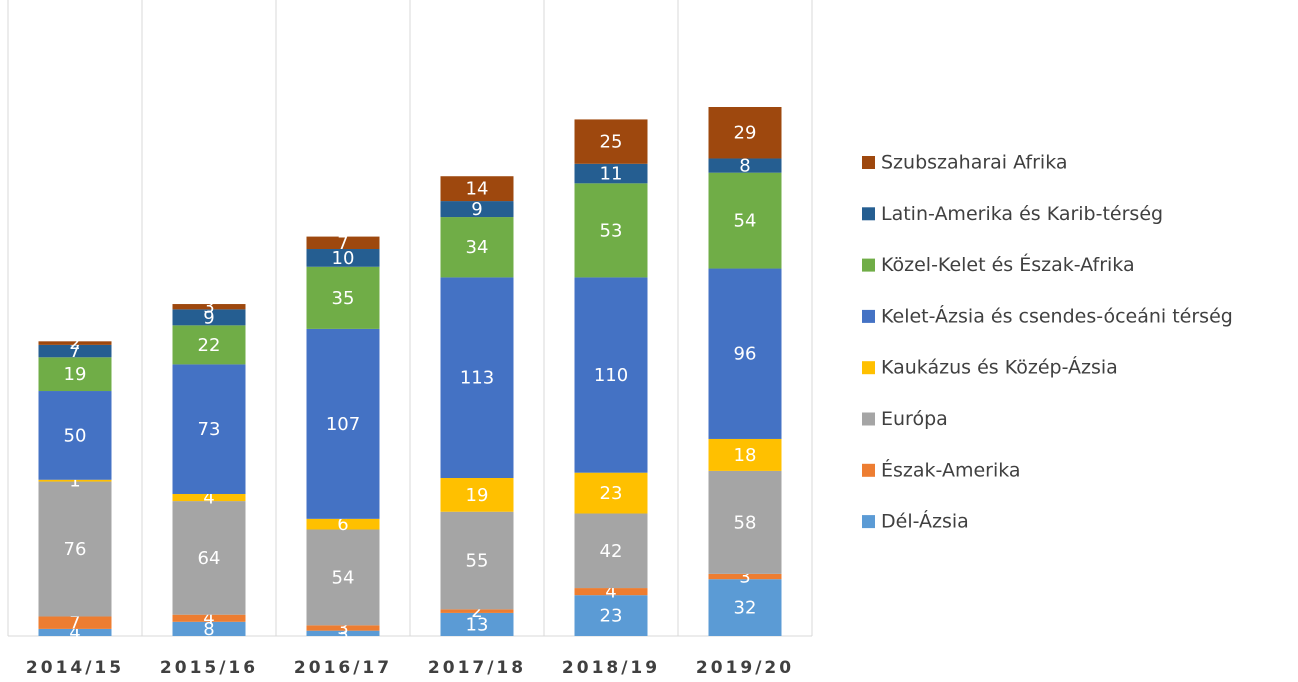 This screenshot has width=1298, height=682. Describe the element at coordinates (1022, 214) in the screenshot. I see `legend-label: Latin-Amerika és Karib-térség` at that location.